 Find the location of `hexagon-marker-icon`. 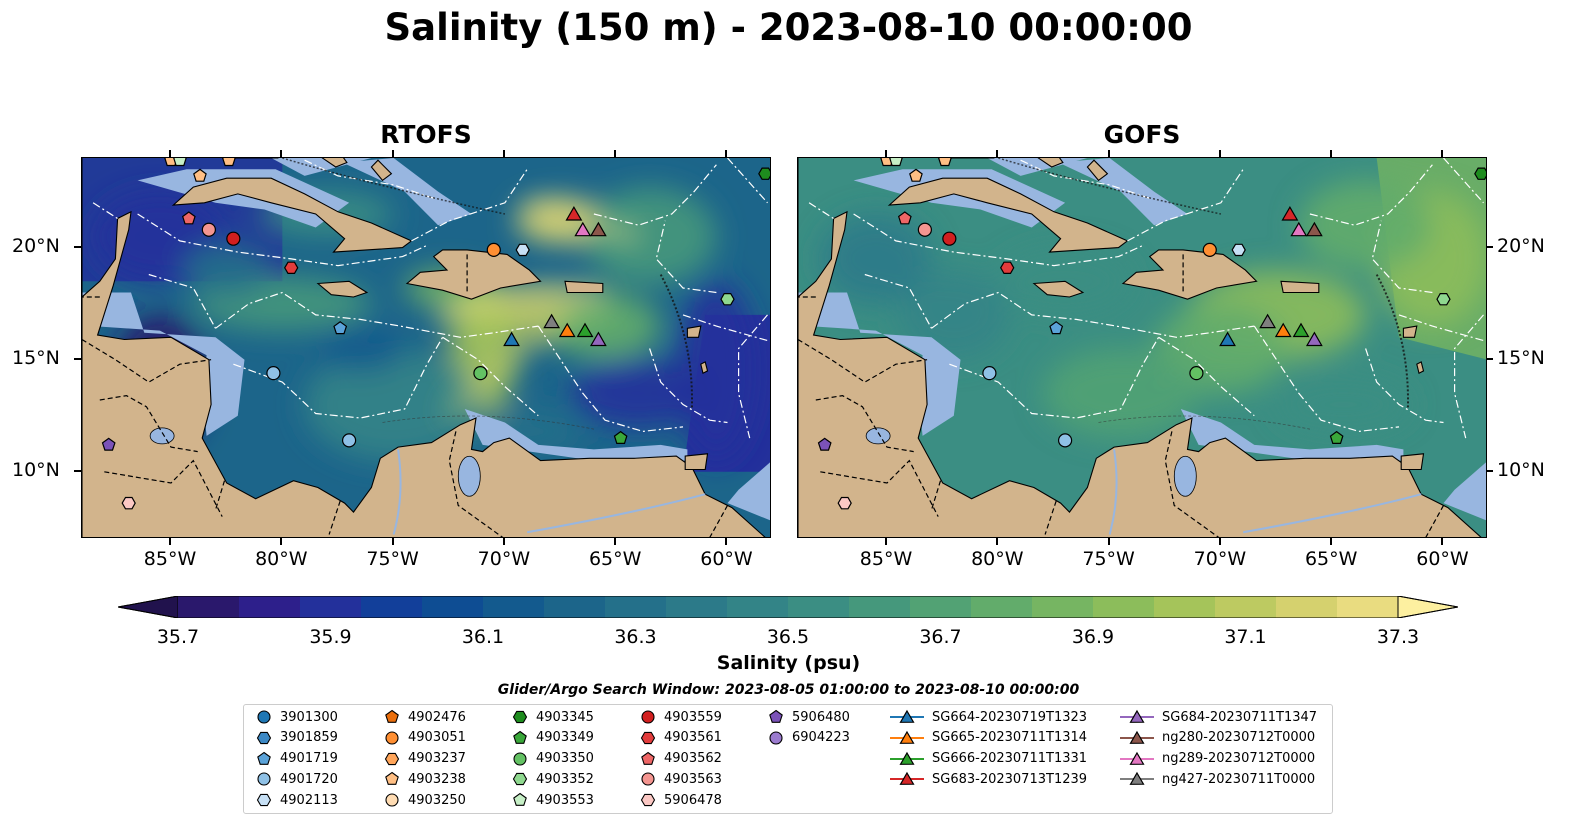

hexagon-marker-icon is located at coordinates (392, 758).